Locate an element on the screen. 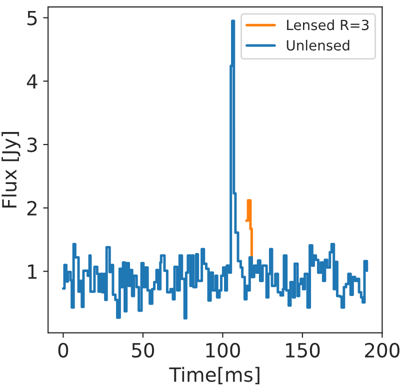 This screenshot has width=404, height=387. y-tick-label: 5 is located at coordinates (32, 18).